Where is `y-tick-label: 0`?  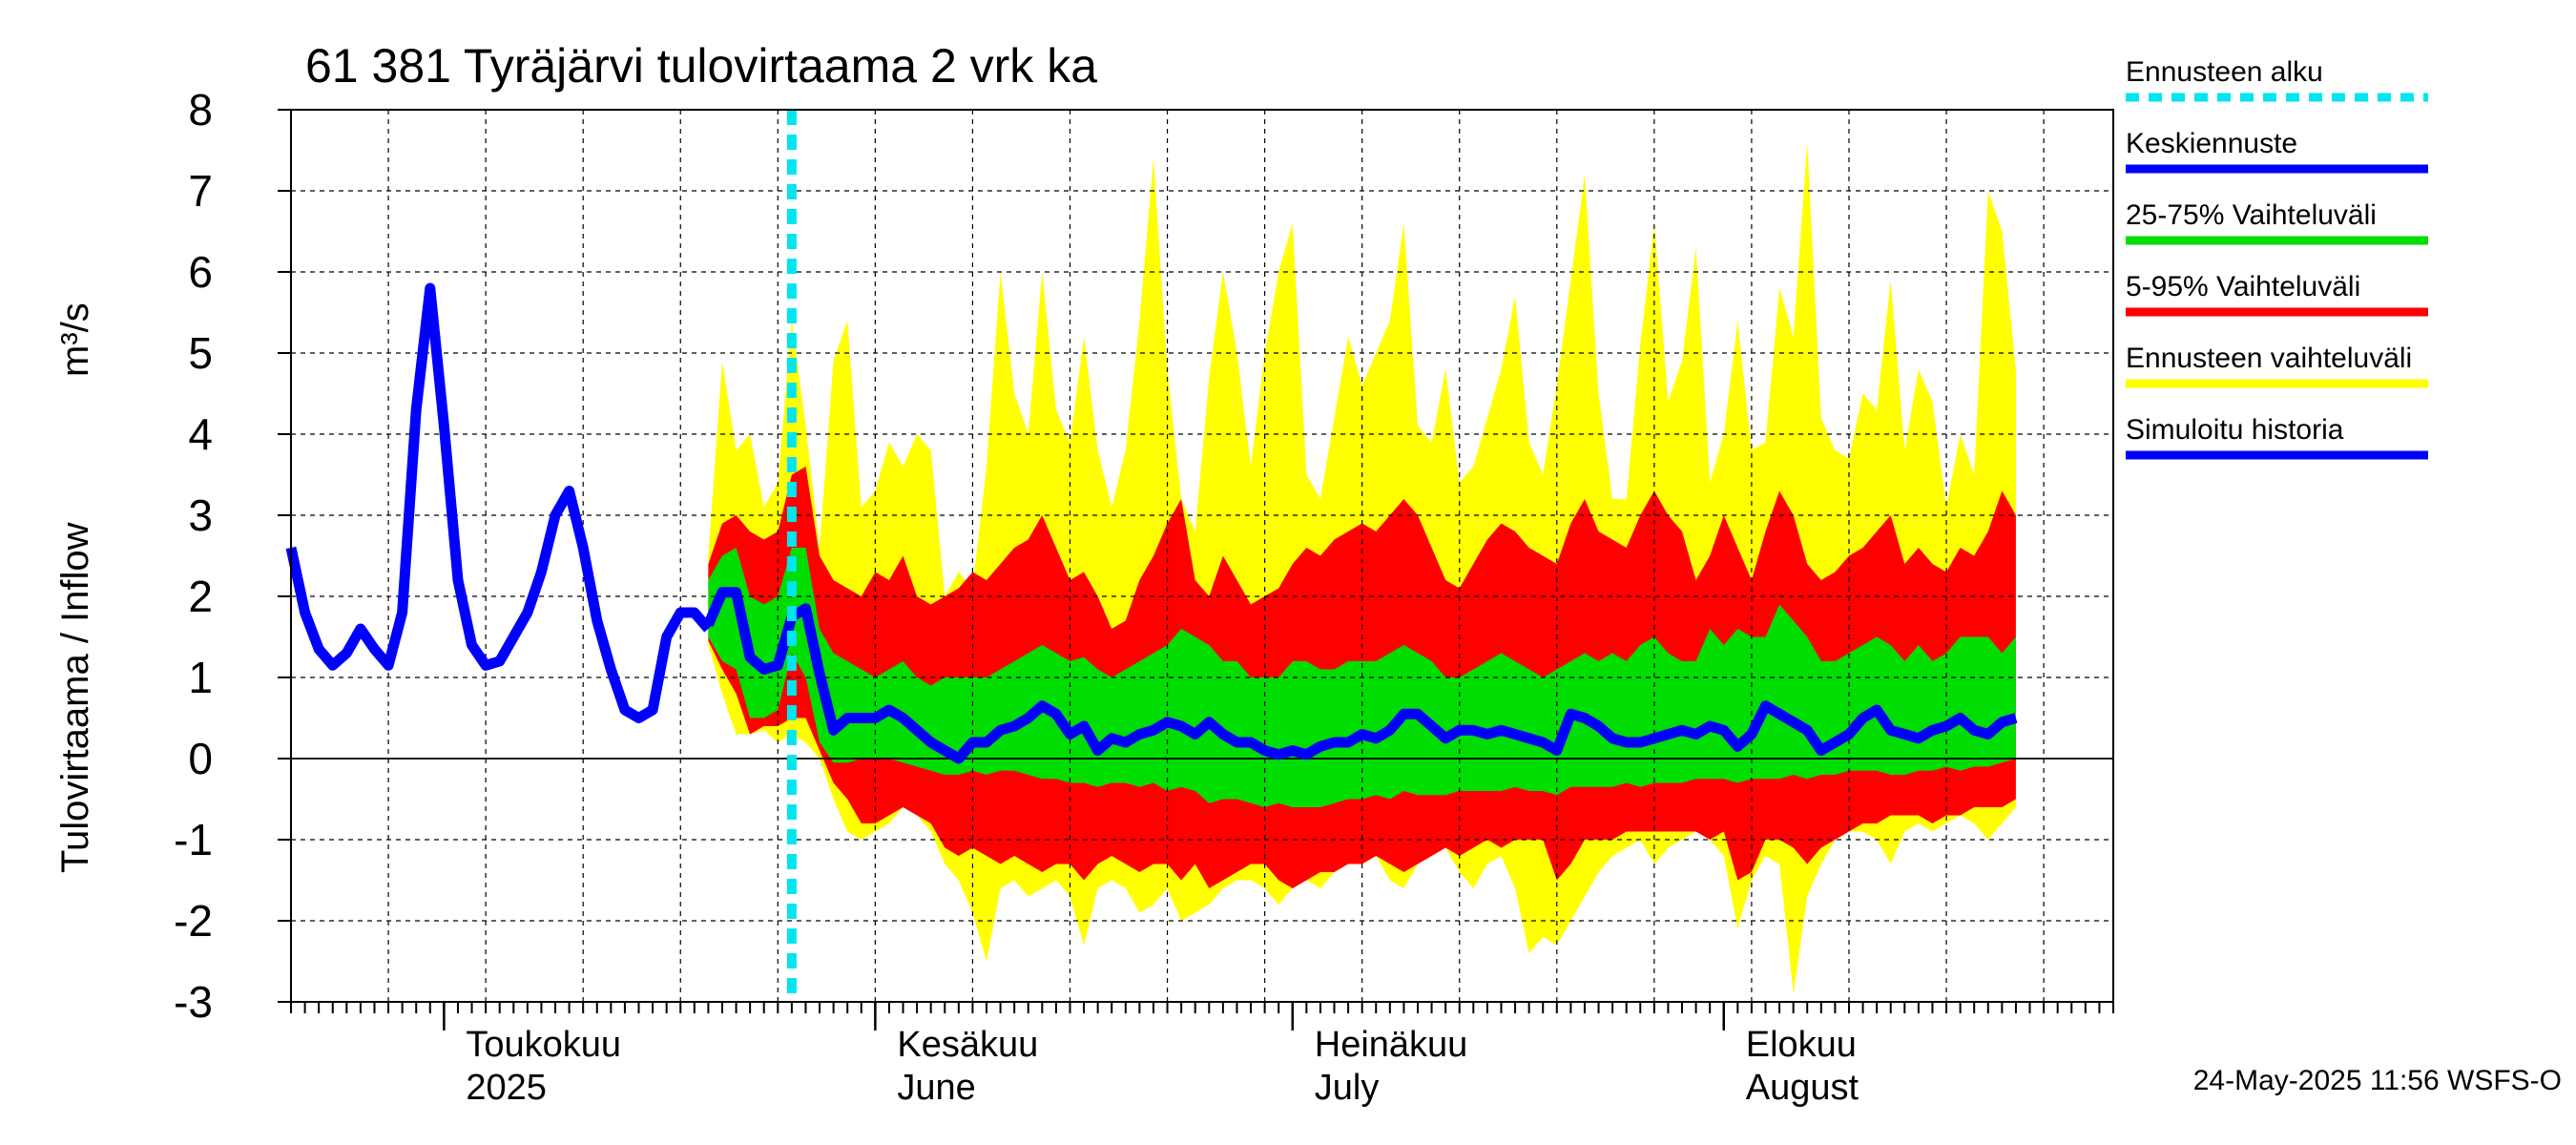
y-tick-label: 0 is located at coordinates (200, 758).